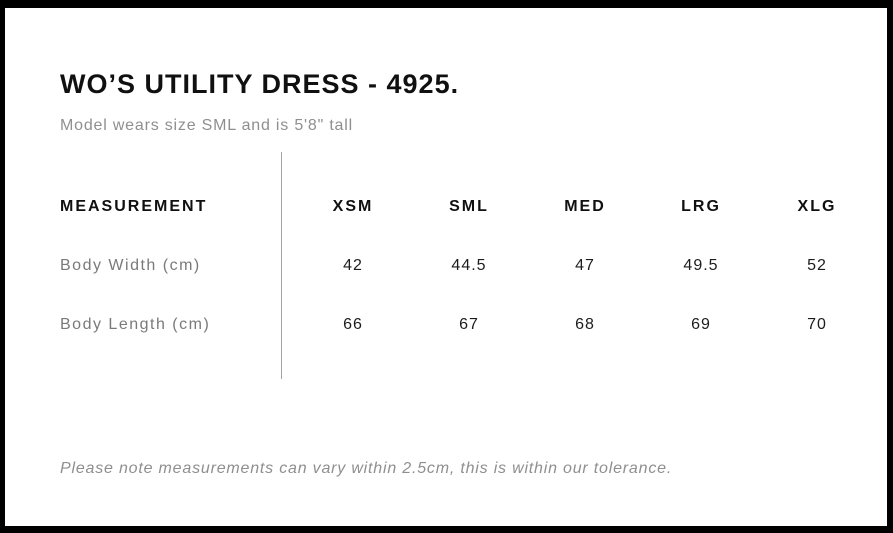 The width and height of the screenshot is (893, 533). Describe the element at coordinates (701, 324) in the screenshot. I see `body-length-lrg: 69` at that location.